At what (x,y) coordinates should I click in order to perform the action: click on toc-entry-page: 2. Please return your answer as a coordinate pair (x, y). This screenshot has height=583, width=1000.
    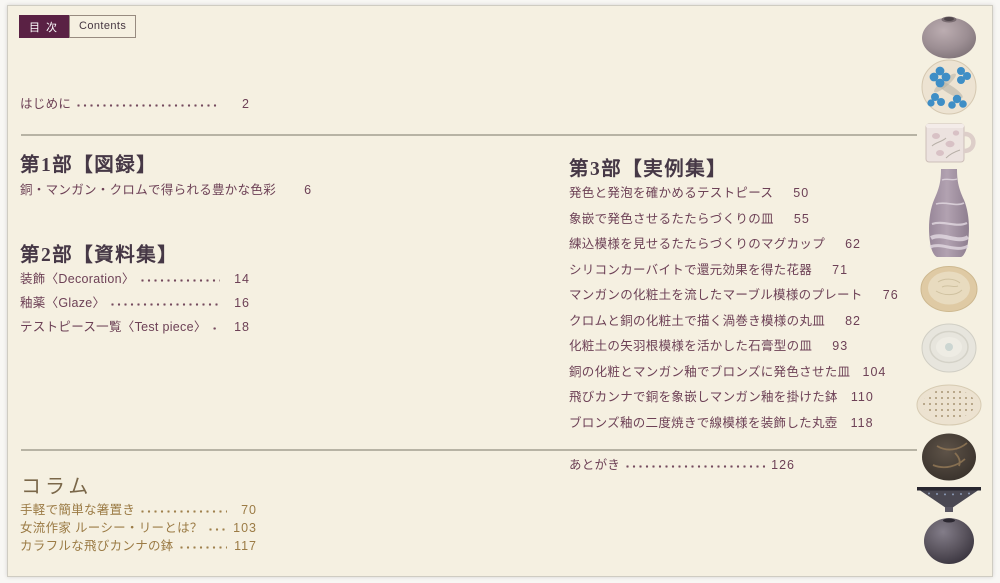
    Looking at the image, I should click on (246, 104).